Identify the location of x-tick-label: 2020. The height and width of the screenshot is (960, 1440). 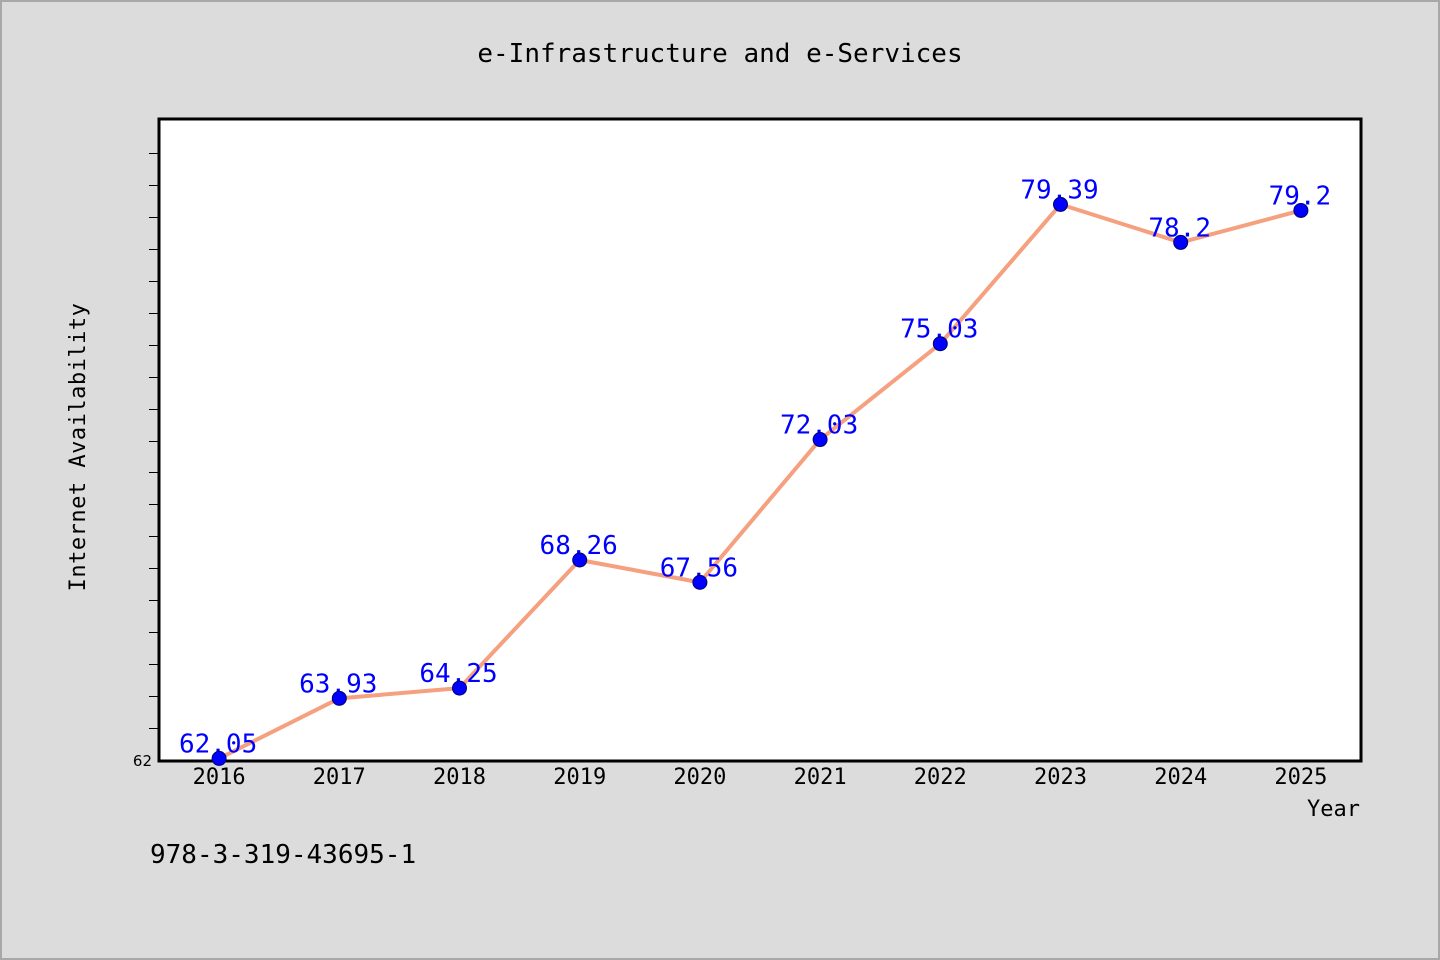
(699, 777).